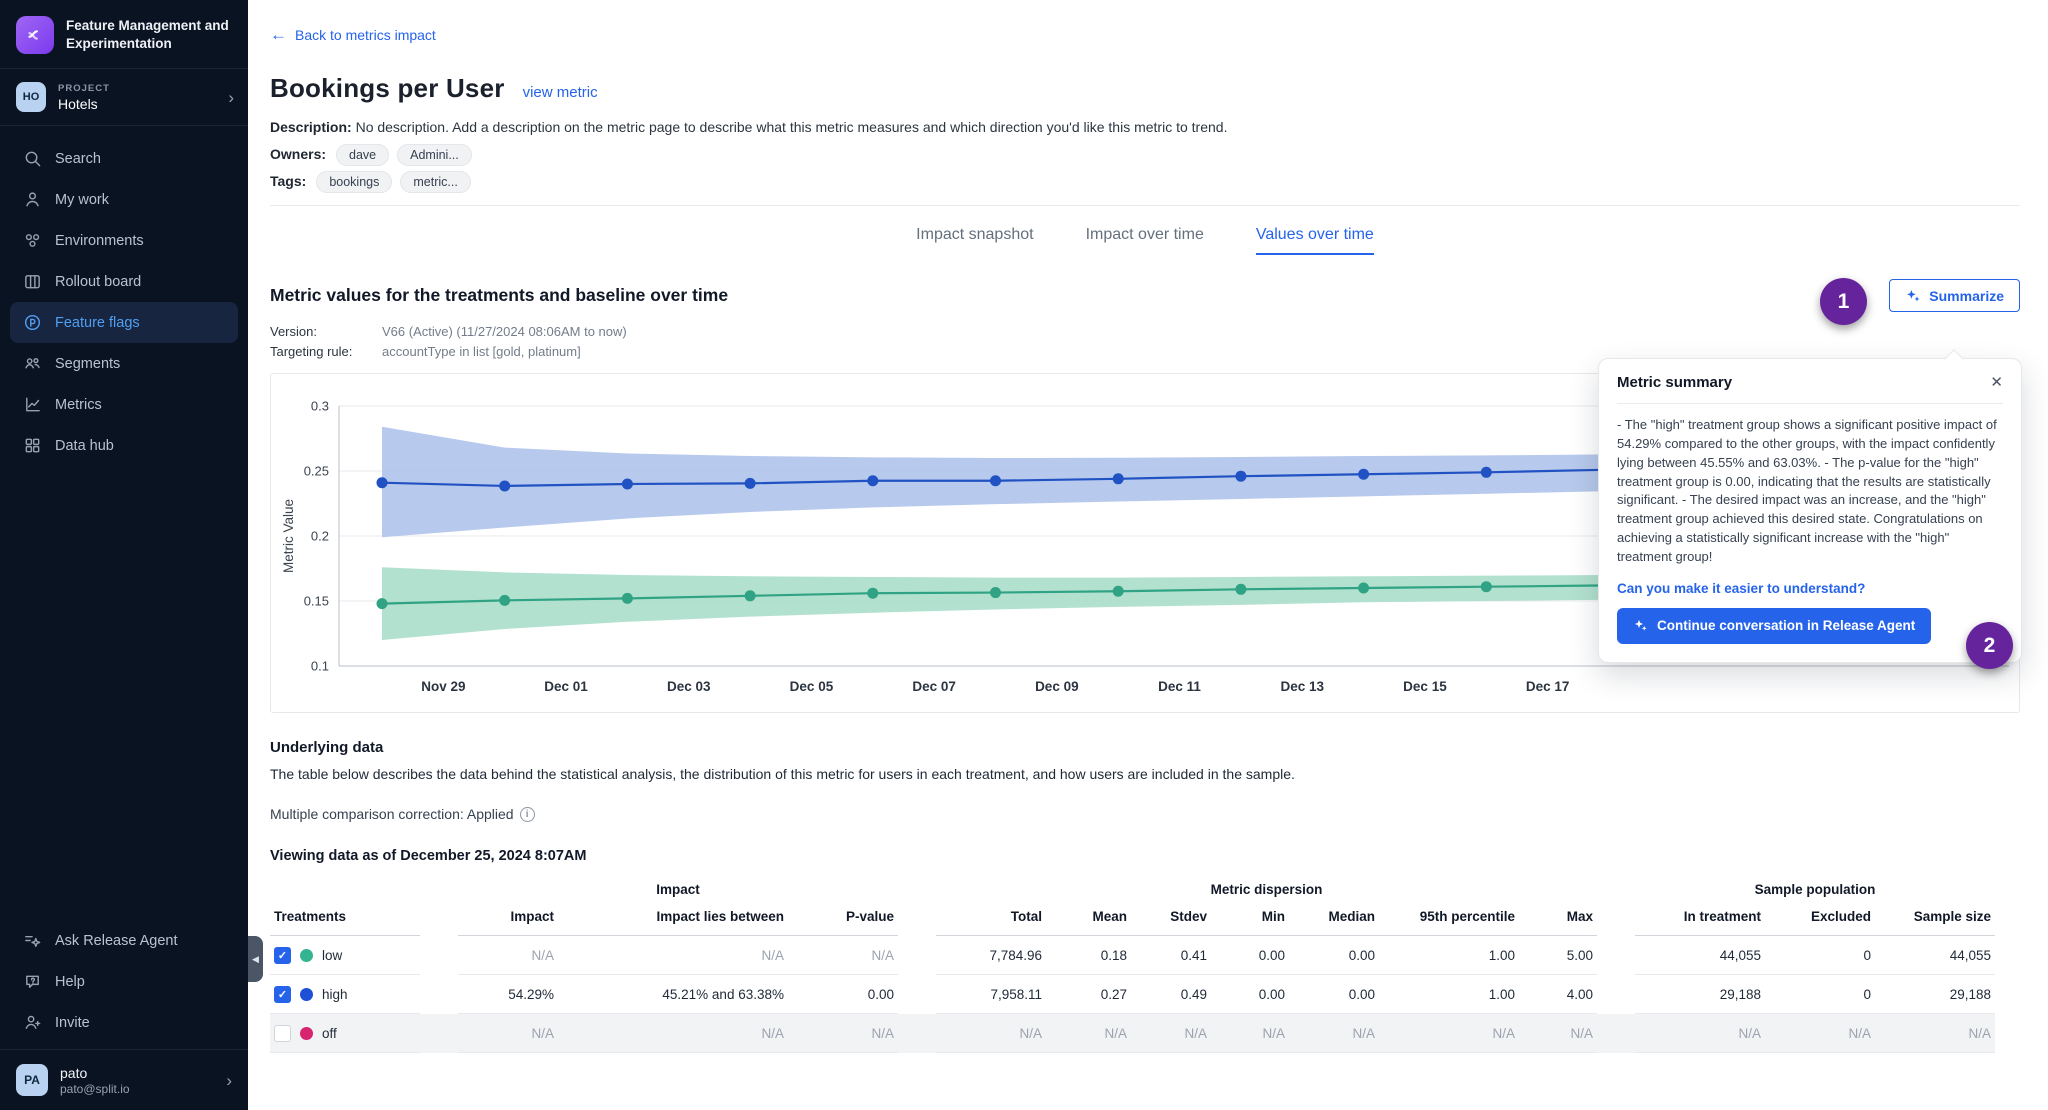 Image resolution: width=2048 pixels, height=1110 pixels. I want to click on sidebar-item-search: Search, so click(124, 158).